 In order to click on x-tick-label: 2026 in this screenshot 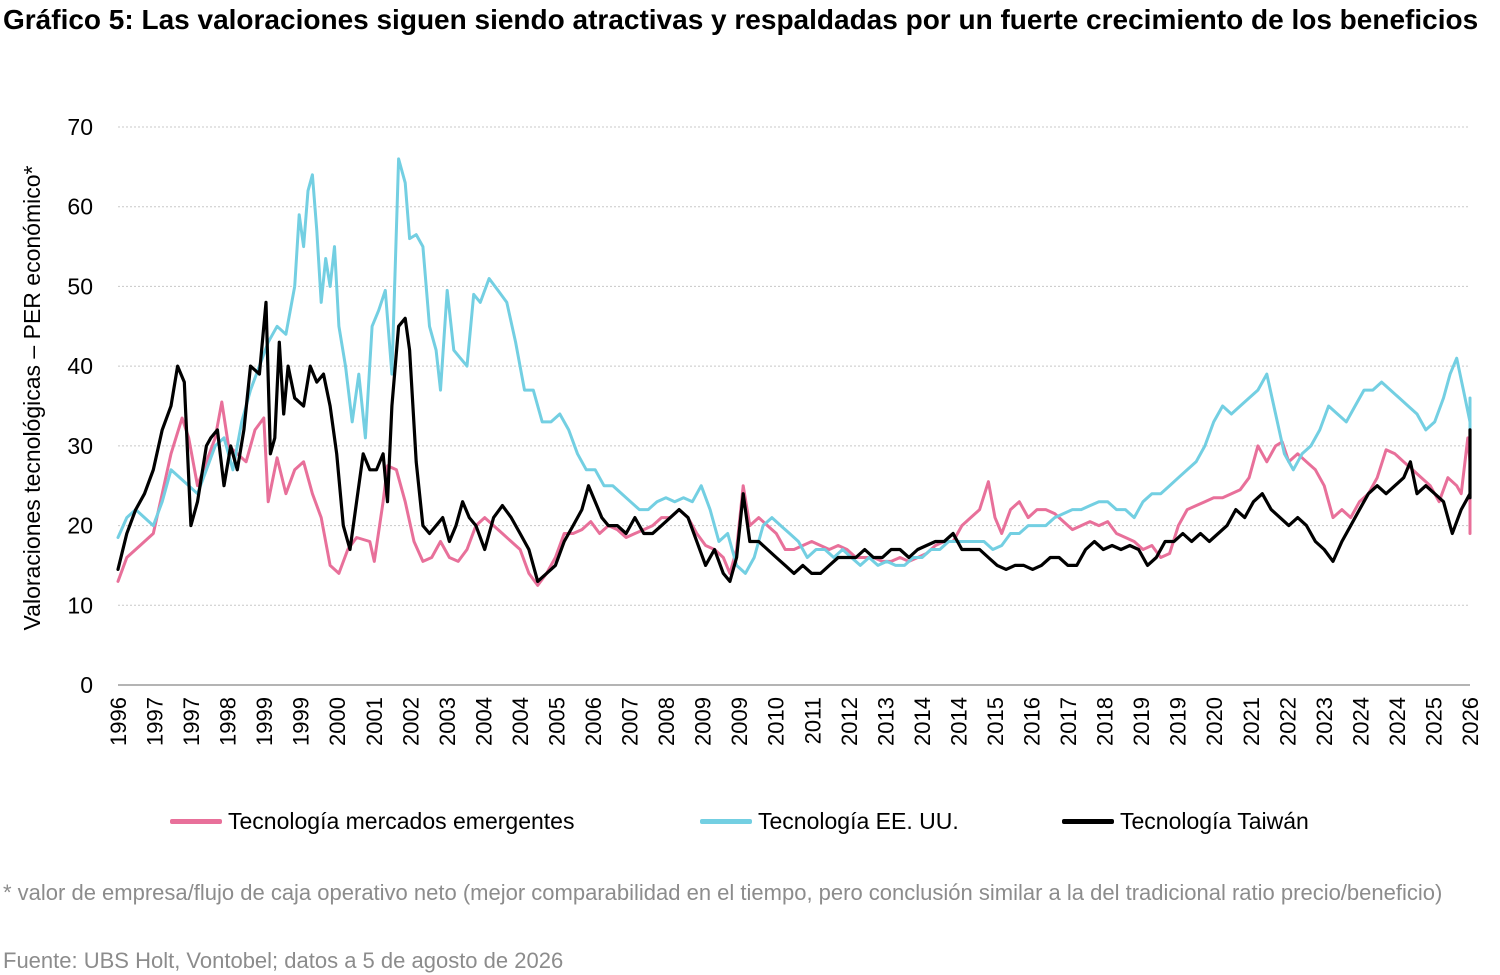, I will do `click(1470, 721)`.